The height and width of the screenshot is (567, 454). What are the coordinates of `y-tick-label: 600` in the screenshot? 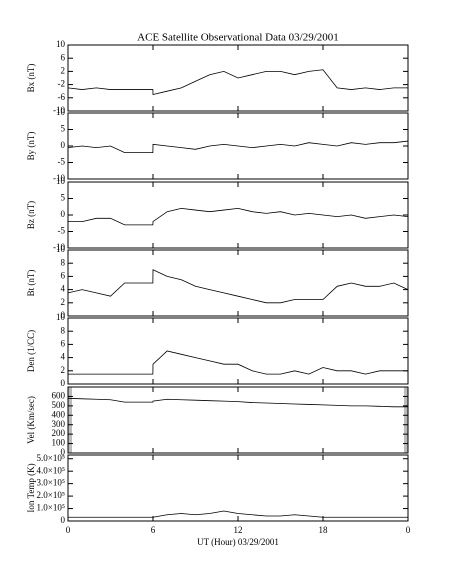 It's located at (59, 395).